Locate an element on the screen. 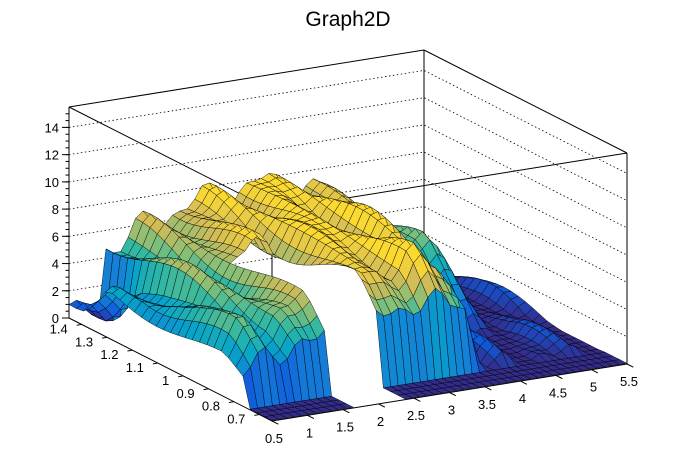  z-tick-label: 6 is located at coordinates (55, 236).